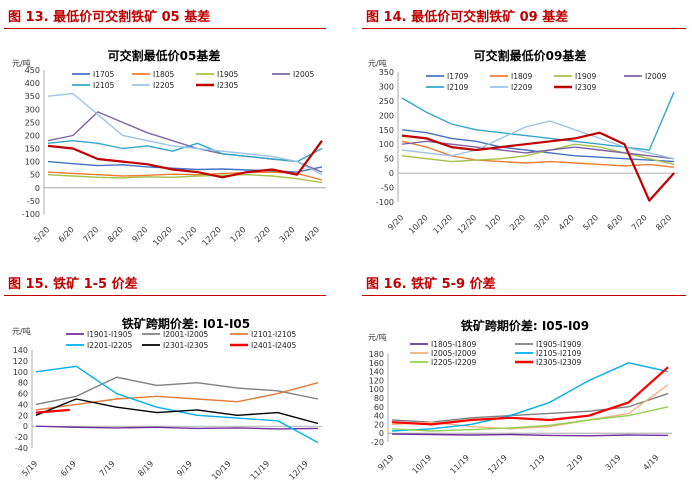 The image size is (692, 497). What do you see at coordinates (467, 17) in the screenshot?
I see `figure-title-14: 图 14. 最低价可交割铁矿 09 基差` at bounding box center [467, 17].